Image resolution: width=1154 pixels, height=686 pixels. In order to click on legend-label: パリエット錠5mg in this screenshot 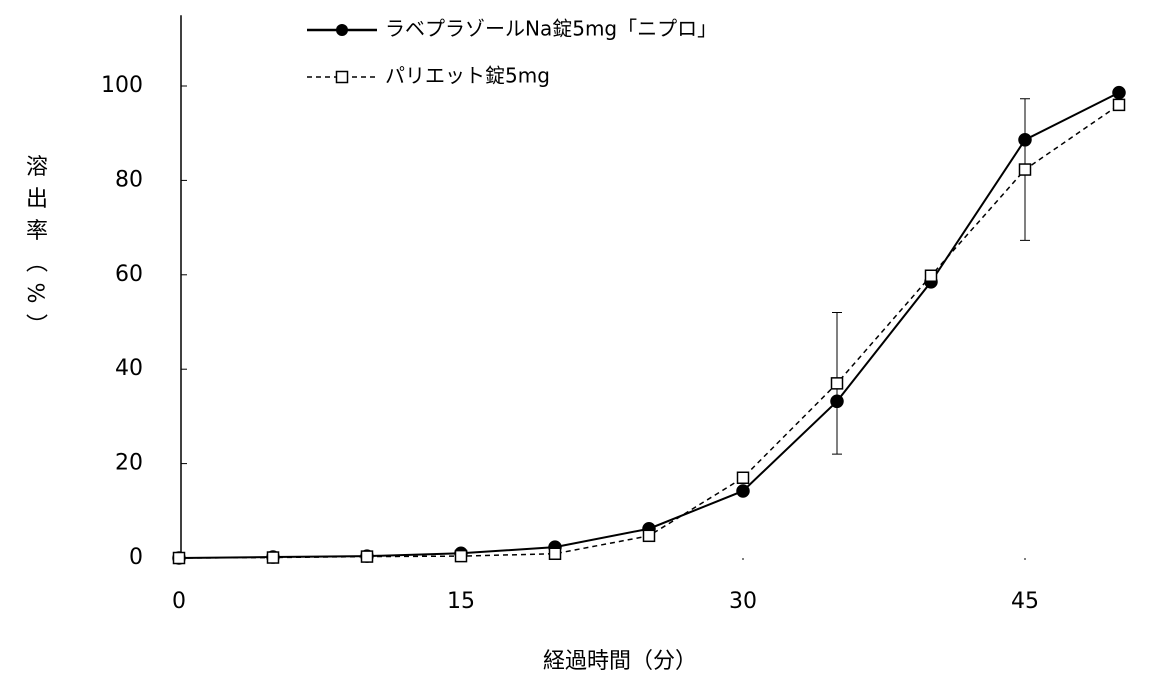, I will do `click(467, 76)`.